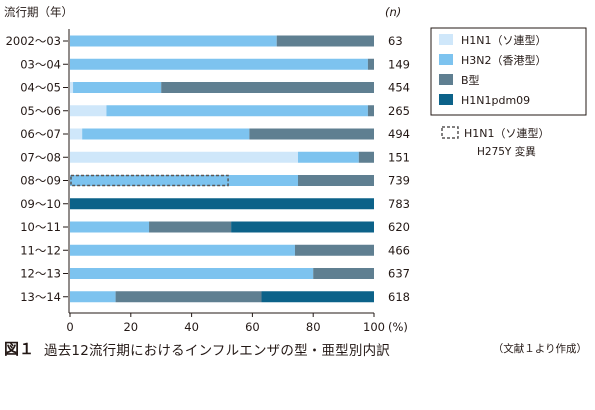 This screenshot has width=595, height=410. I want to click on n-value-label: 620, so click(399, 227).